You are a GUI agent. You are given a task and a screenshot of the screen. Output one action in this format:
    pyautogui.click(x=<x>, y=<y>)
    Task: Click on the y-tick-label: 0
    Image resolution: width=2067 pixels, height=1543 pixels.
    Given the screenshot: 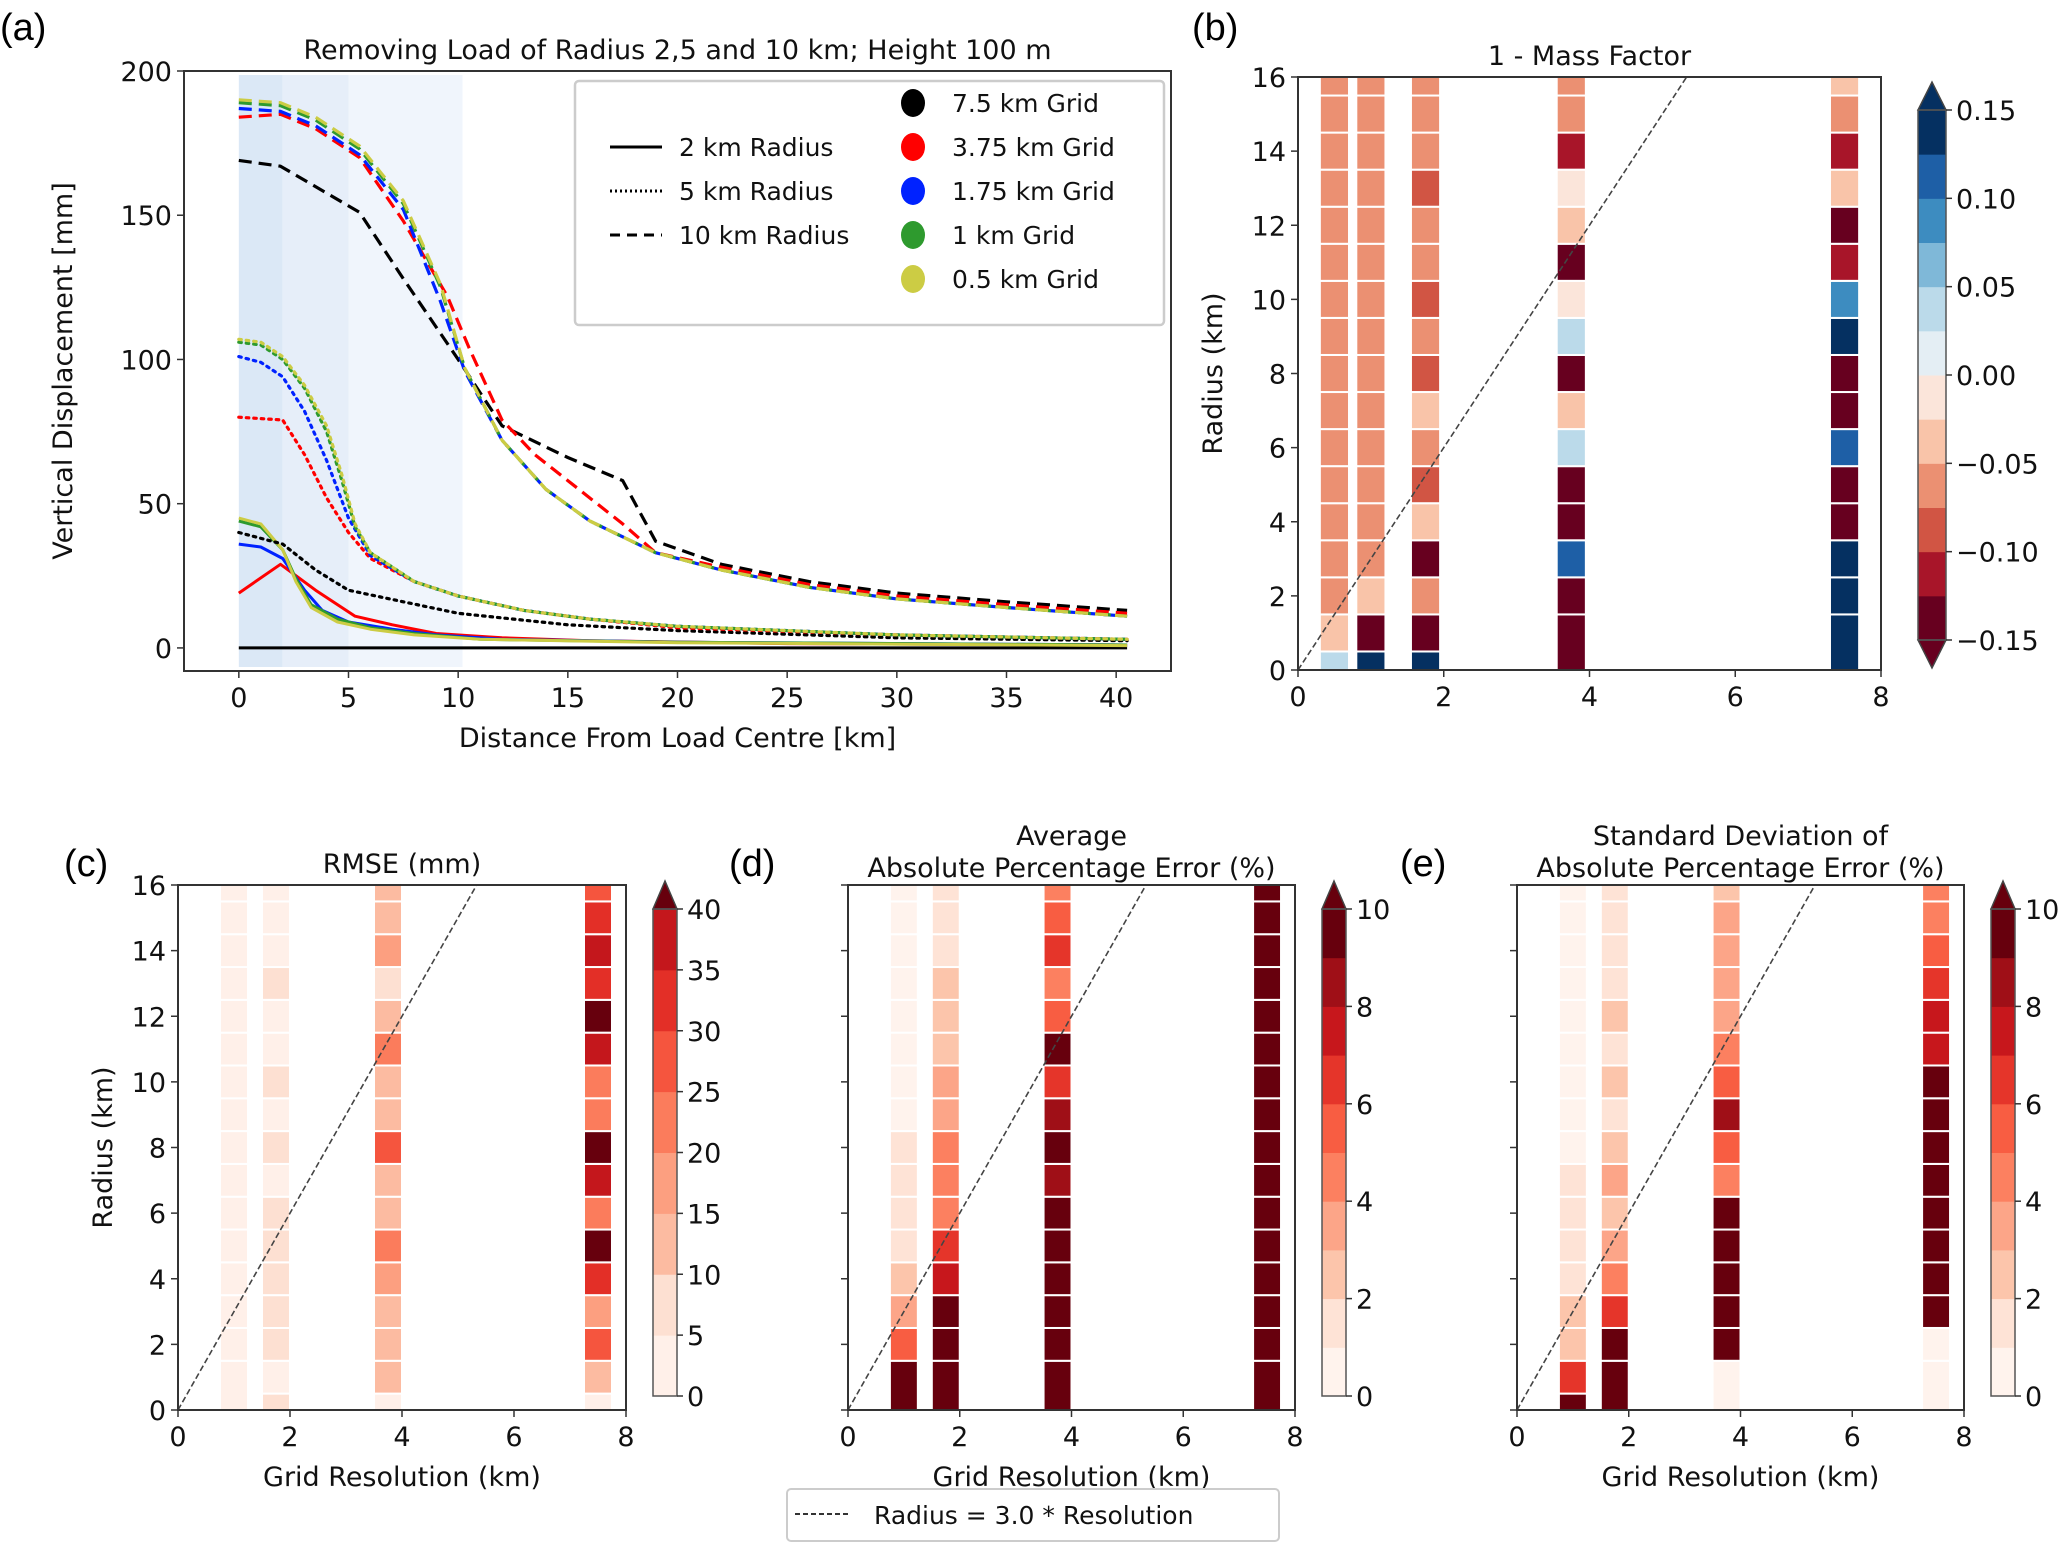 What is the action you would take?
    pyautogui.click(x=157, y=1411)
    